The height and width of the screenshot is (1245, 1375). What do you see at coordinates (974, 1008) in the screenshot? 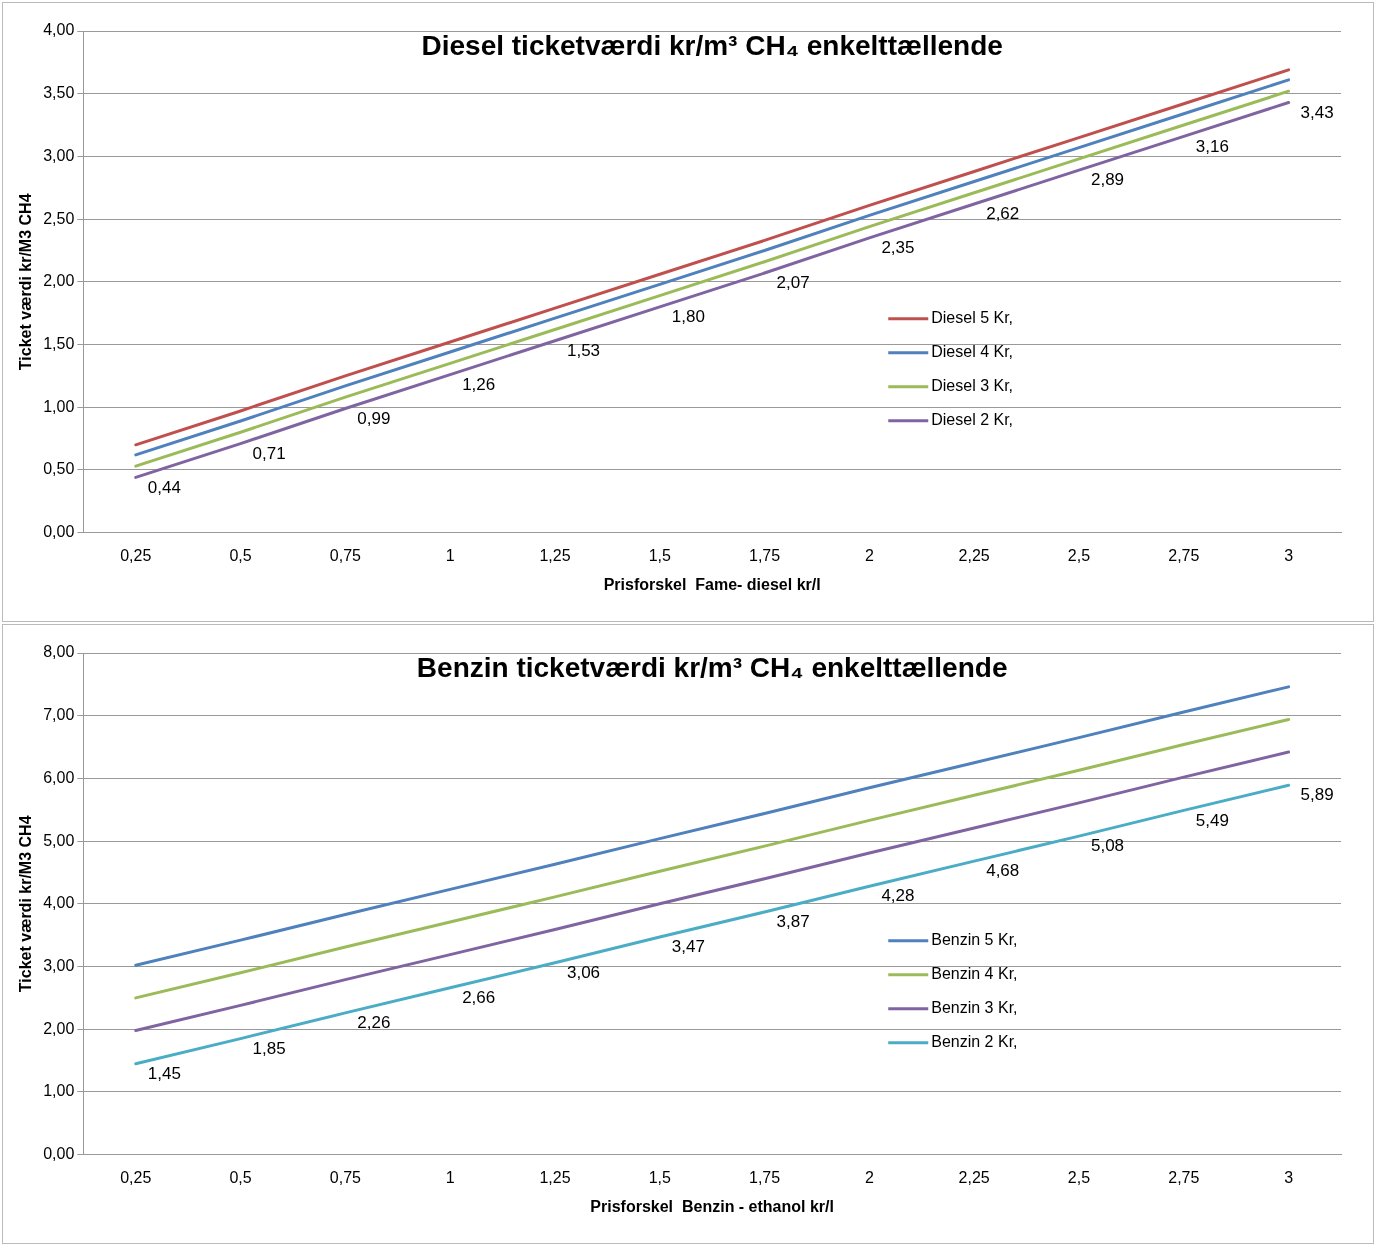
I see `legend-label: Benzin 3 Kr,` at bounding box center [974, 1008].